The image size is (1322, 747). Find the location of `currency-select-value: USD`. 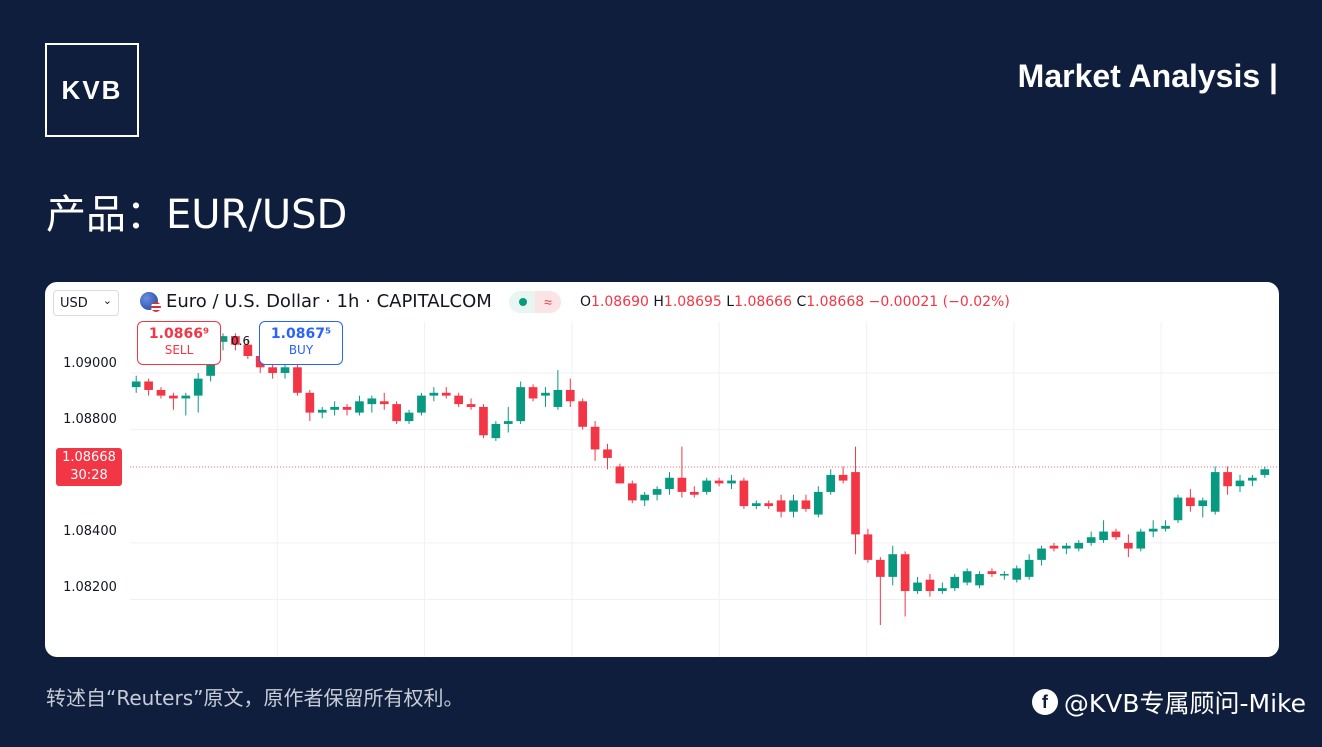

currency-select-value: USD is located at coordinates (74, 303).